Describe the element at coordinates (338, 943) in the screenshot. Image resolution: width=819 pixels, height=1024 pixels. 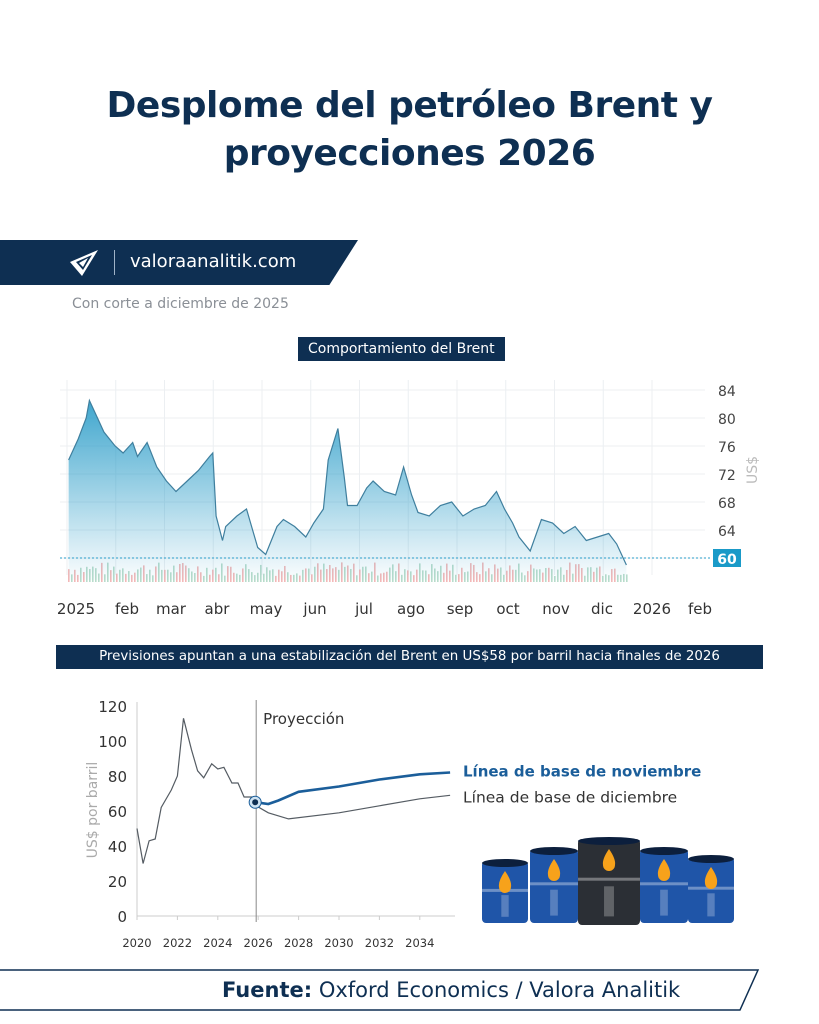
I see `x-tick-label: 2030` at that location.